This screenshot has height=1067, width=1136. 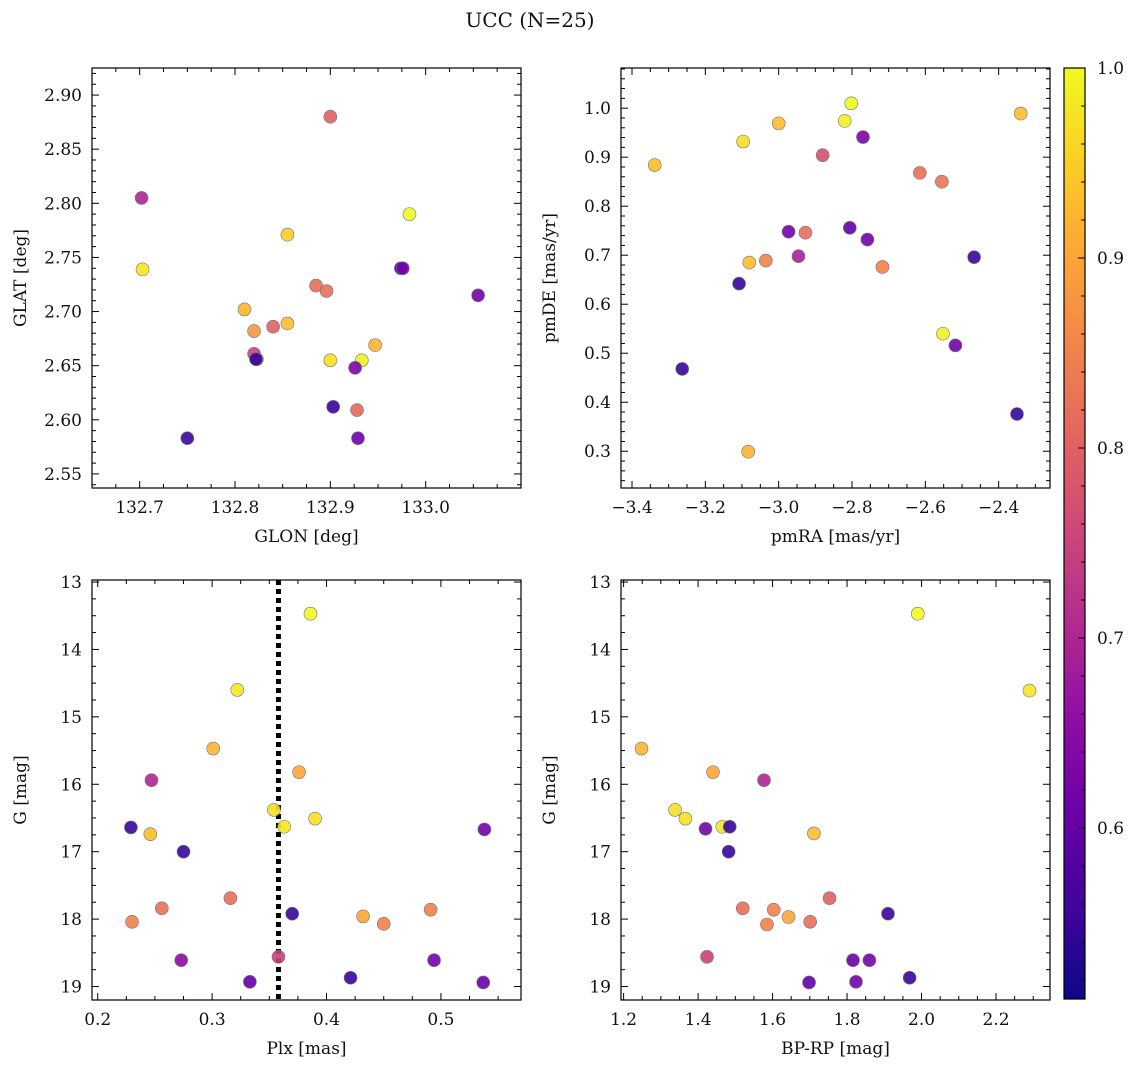 I want to click on x-tick-label: 0.2, so click(x=97, y=1020).